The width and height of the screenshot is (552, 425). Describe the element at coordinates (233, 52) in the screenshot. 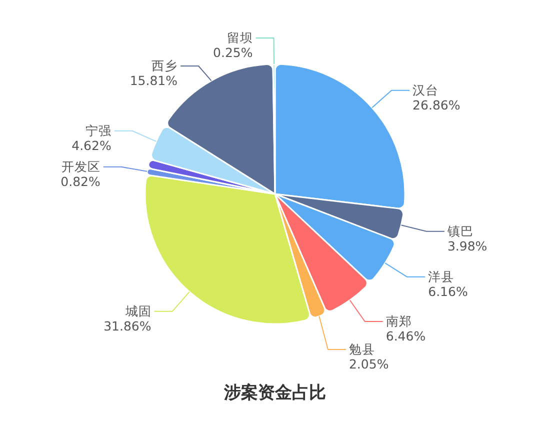

I see `data-label: 0.25%` at that location.